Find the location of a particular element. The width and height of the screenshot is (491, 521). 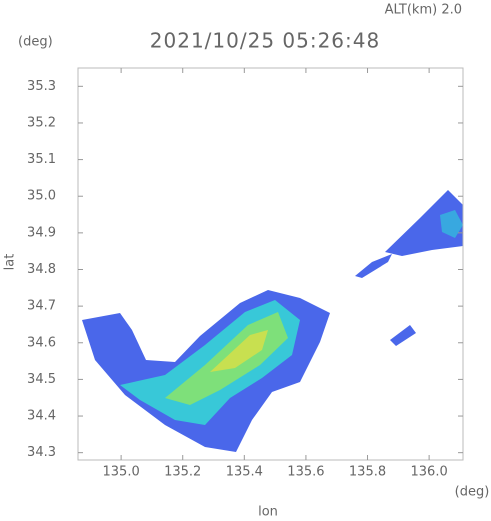

x-tick-label: 135.2 is located at coordinates (182, 472).